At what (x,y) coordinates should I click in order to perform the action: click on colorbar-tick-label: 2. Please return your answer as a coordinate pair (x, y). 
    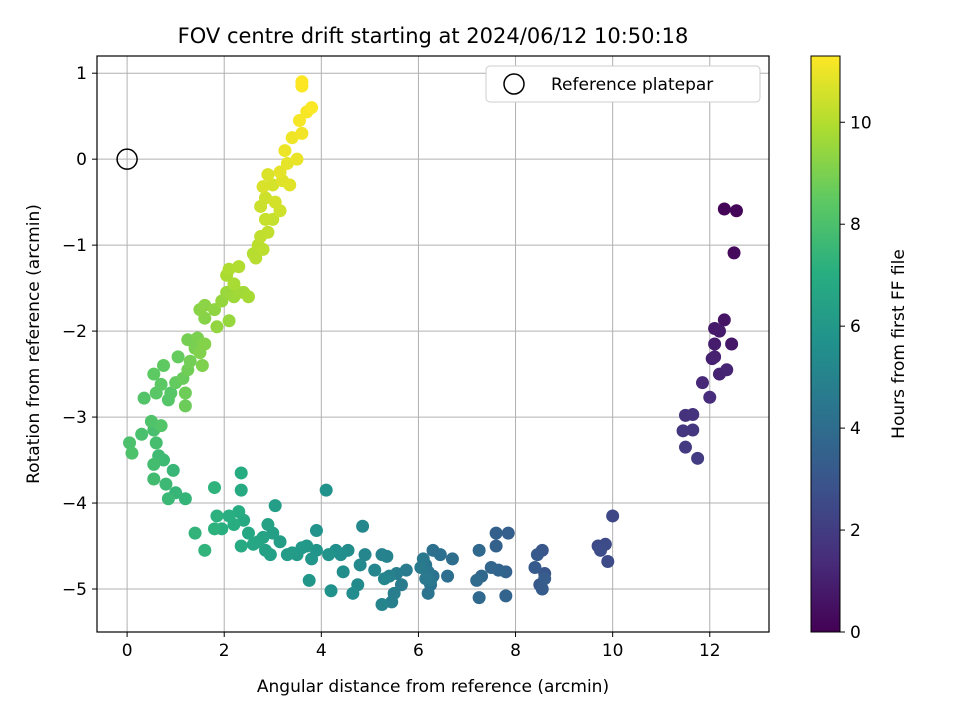
    Looking at the image, I should click on (855, 531).